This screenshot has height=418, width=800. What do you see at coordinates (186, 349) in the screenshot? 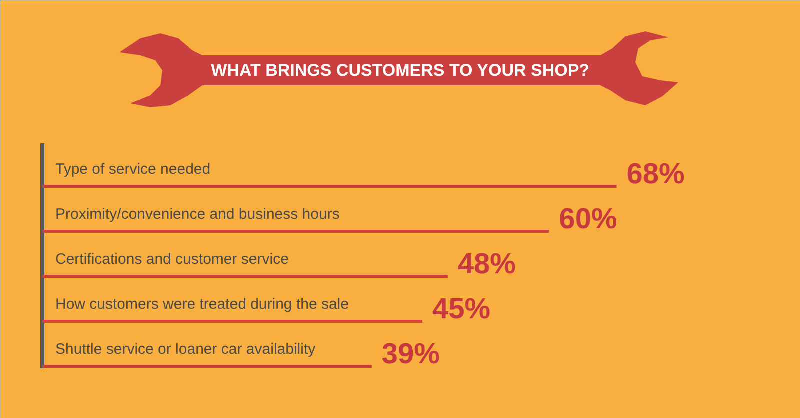
I see `y-tick-label: Shuttle service or loaner car availability` at bounding box center [186, 349].